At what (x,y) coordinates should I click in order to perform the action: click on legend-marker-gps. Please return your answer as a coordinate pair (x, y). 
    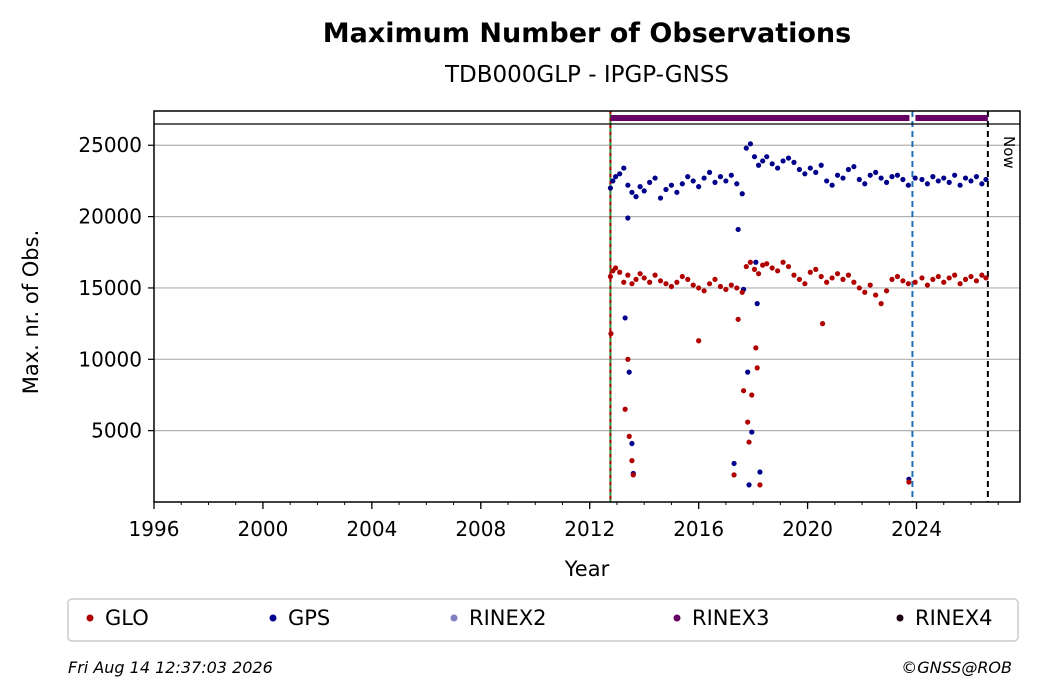
    Looking at the image, I should click on (273, 618).